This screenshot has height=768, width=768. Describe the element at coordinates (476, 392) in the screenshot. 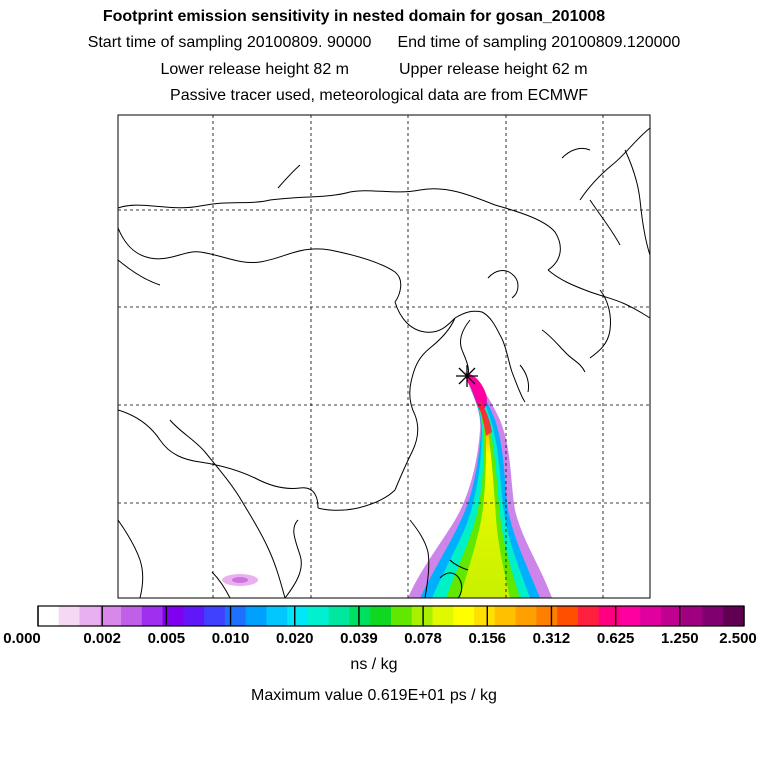

I see `plume-magenta-head` at that location.